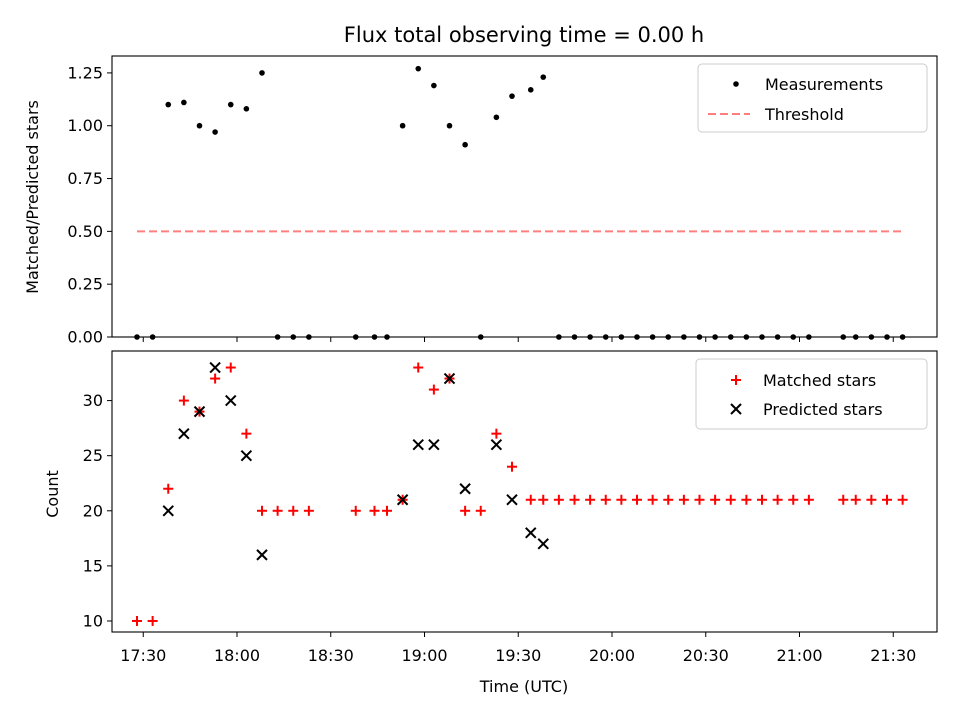 This screenshot has width=960, height=720. Describe the element at coordinates (93, 565) in the screenshot. I see `bottom-y-tick-label: 15` at that location.